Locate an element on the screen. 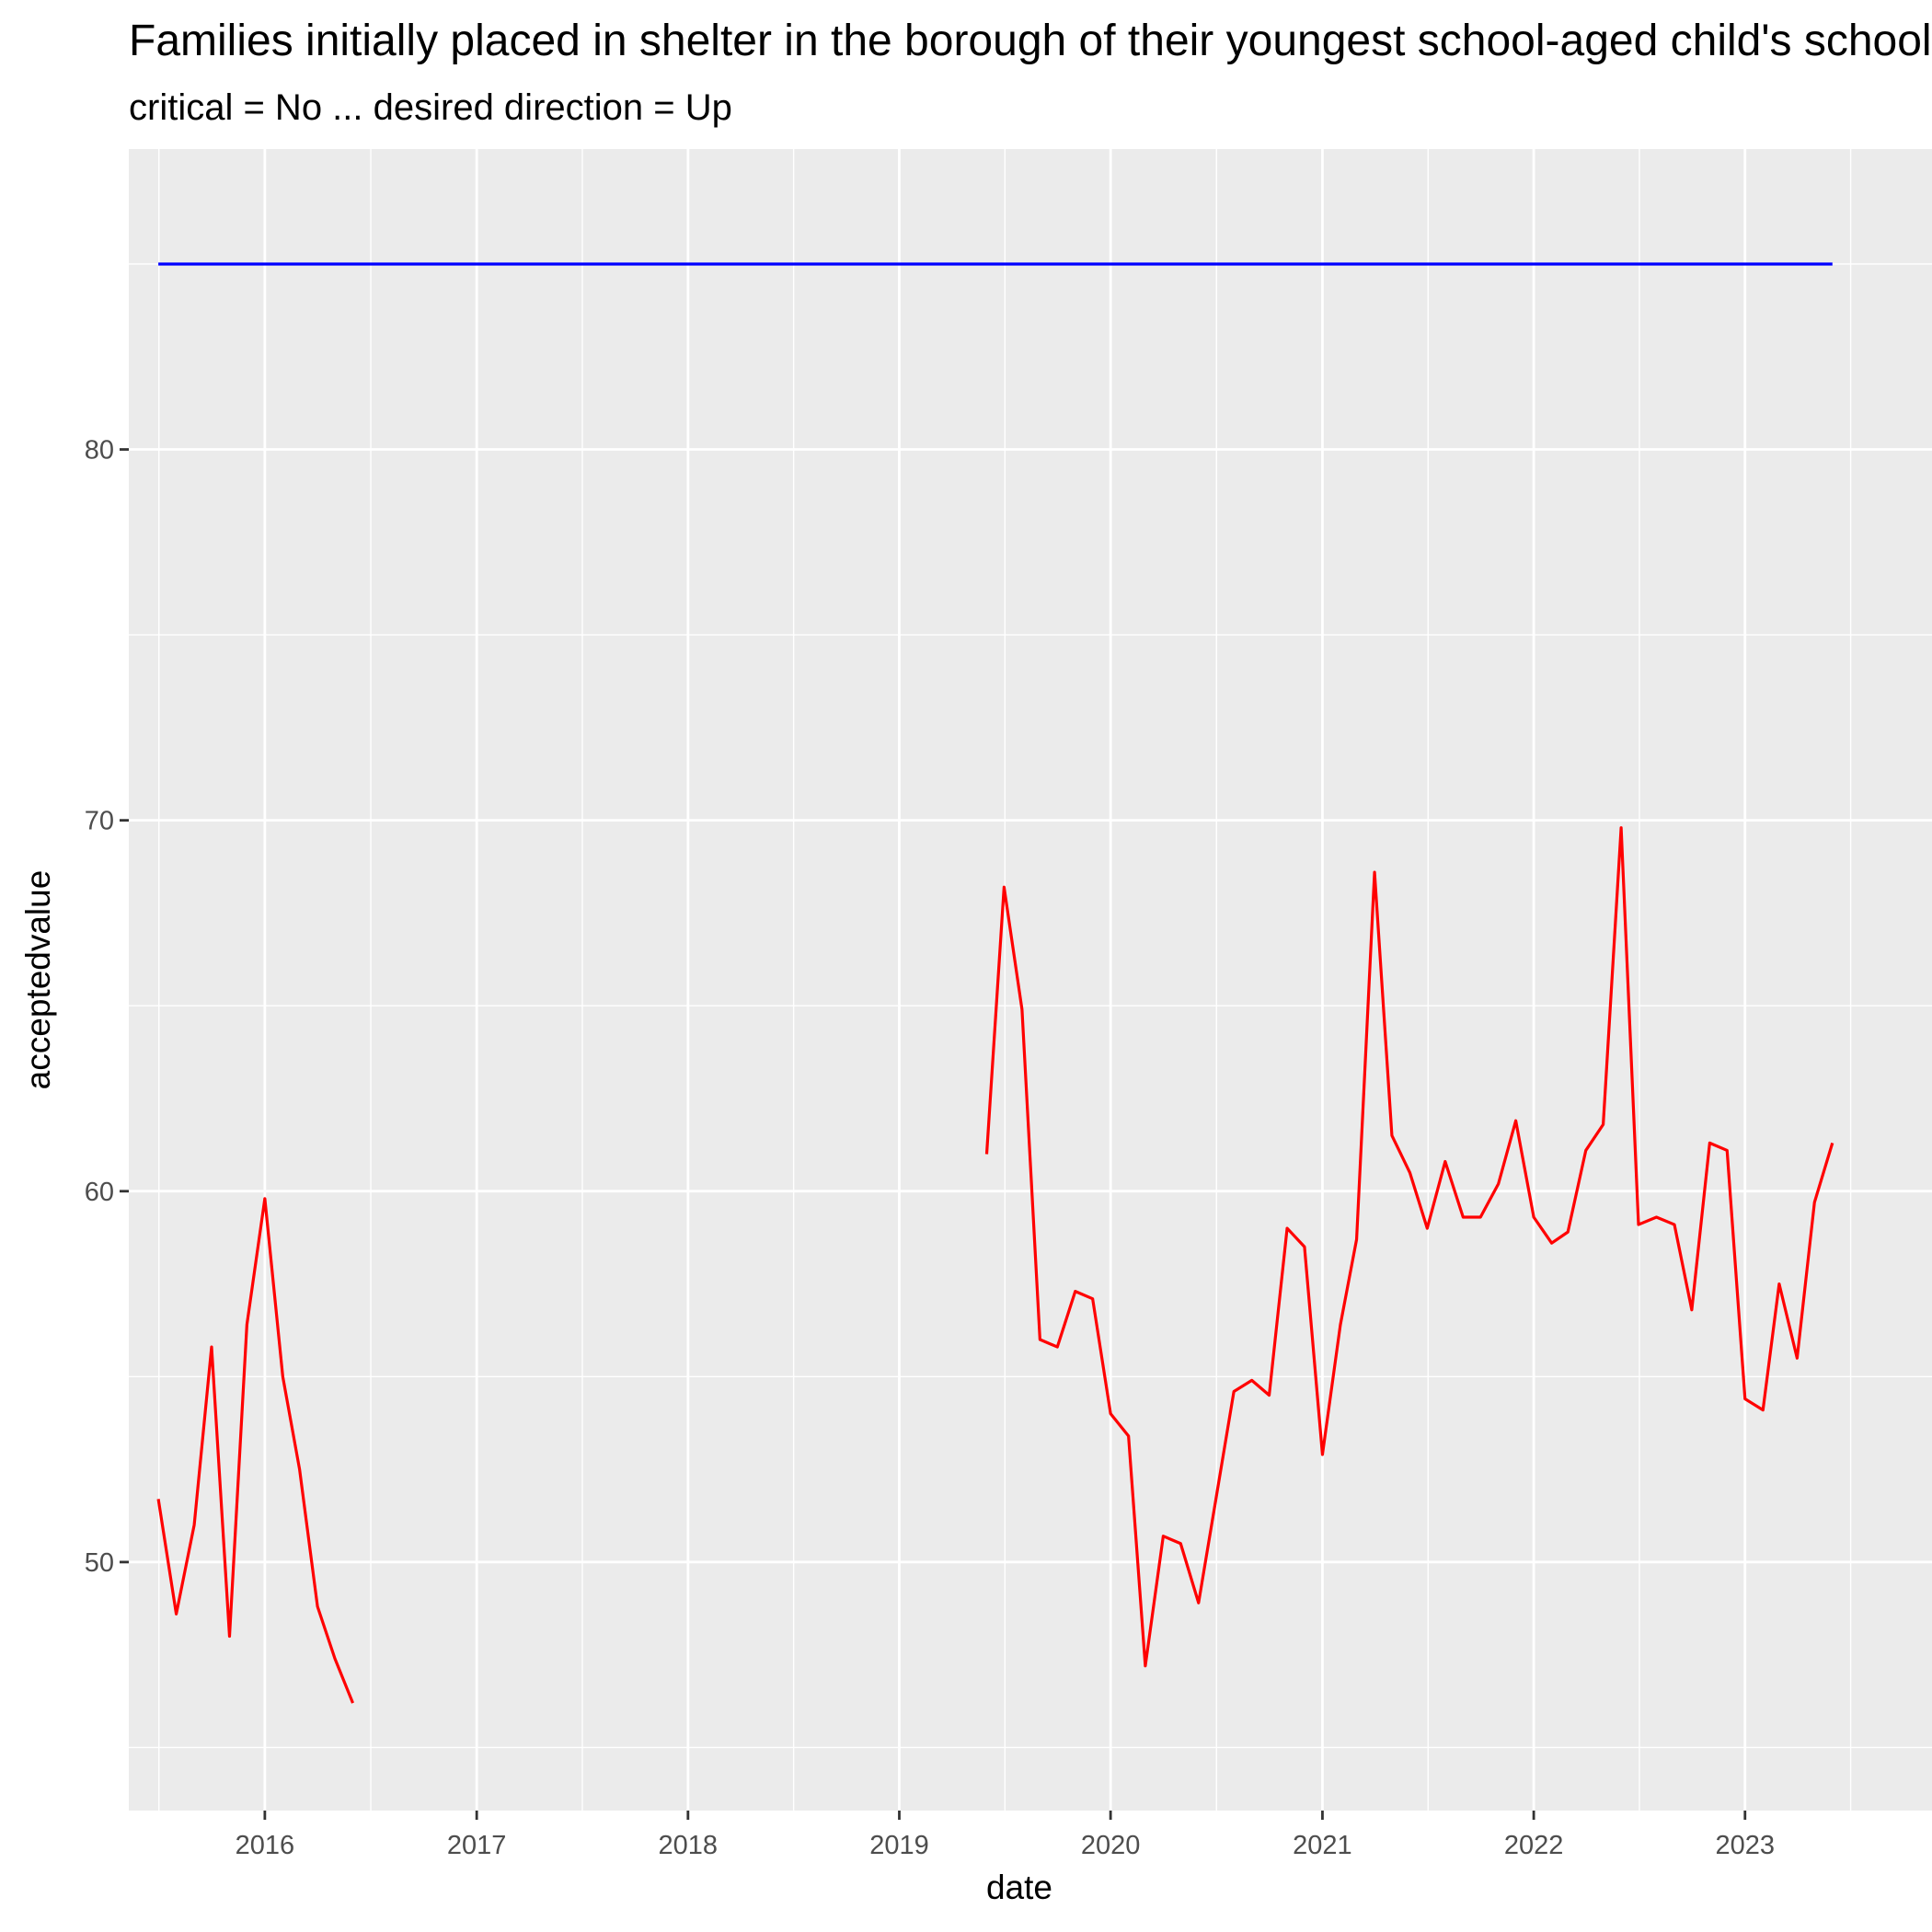 Image resolution: width=1932 pixels, height=1932 pixels. x-tick-label: 2022 is located at coordinates (1534, 1845).